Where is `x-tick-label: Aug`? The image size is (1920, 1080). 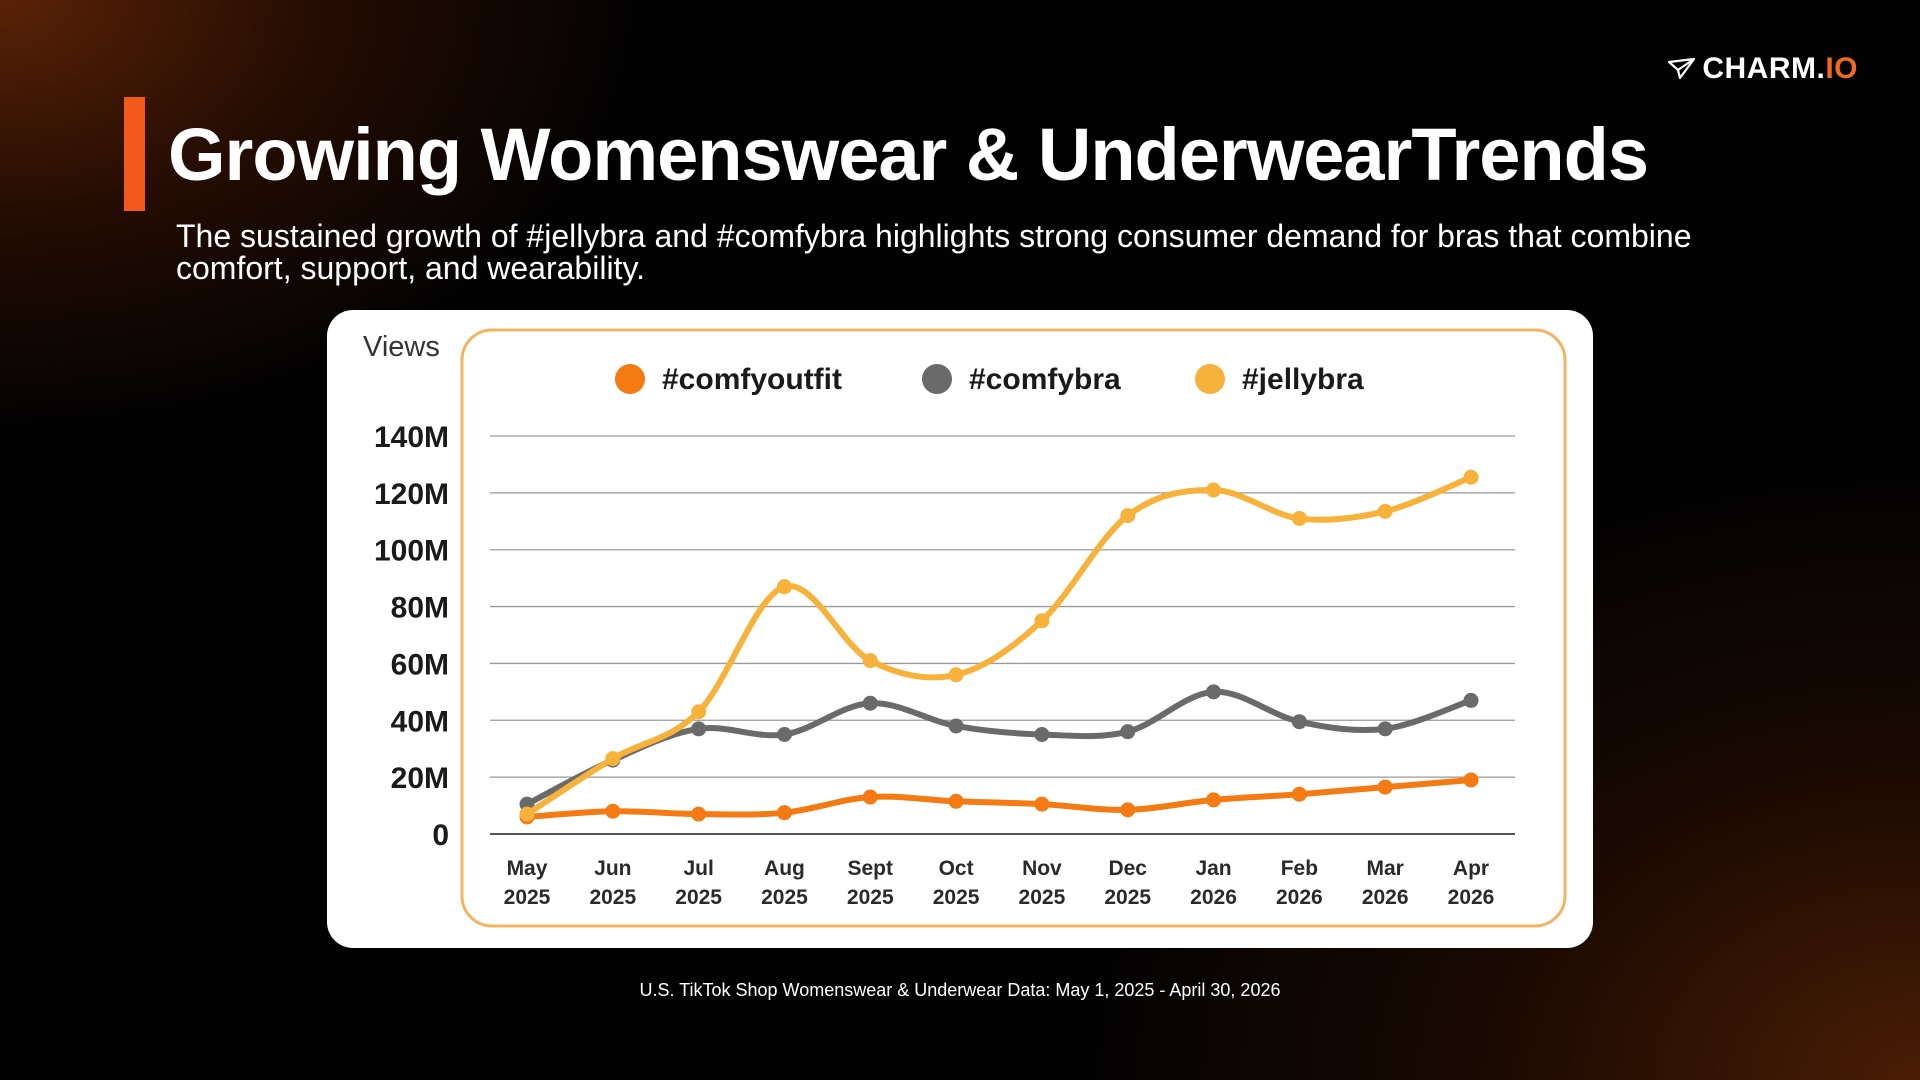 x-tick-label: Aug is located at coordinates (784, 868).